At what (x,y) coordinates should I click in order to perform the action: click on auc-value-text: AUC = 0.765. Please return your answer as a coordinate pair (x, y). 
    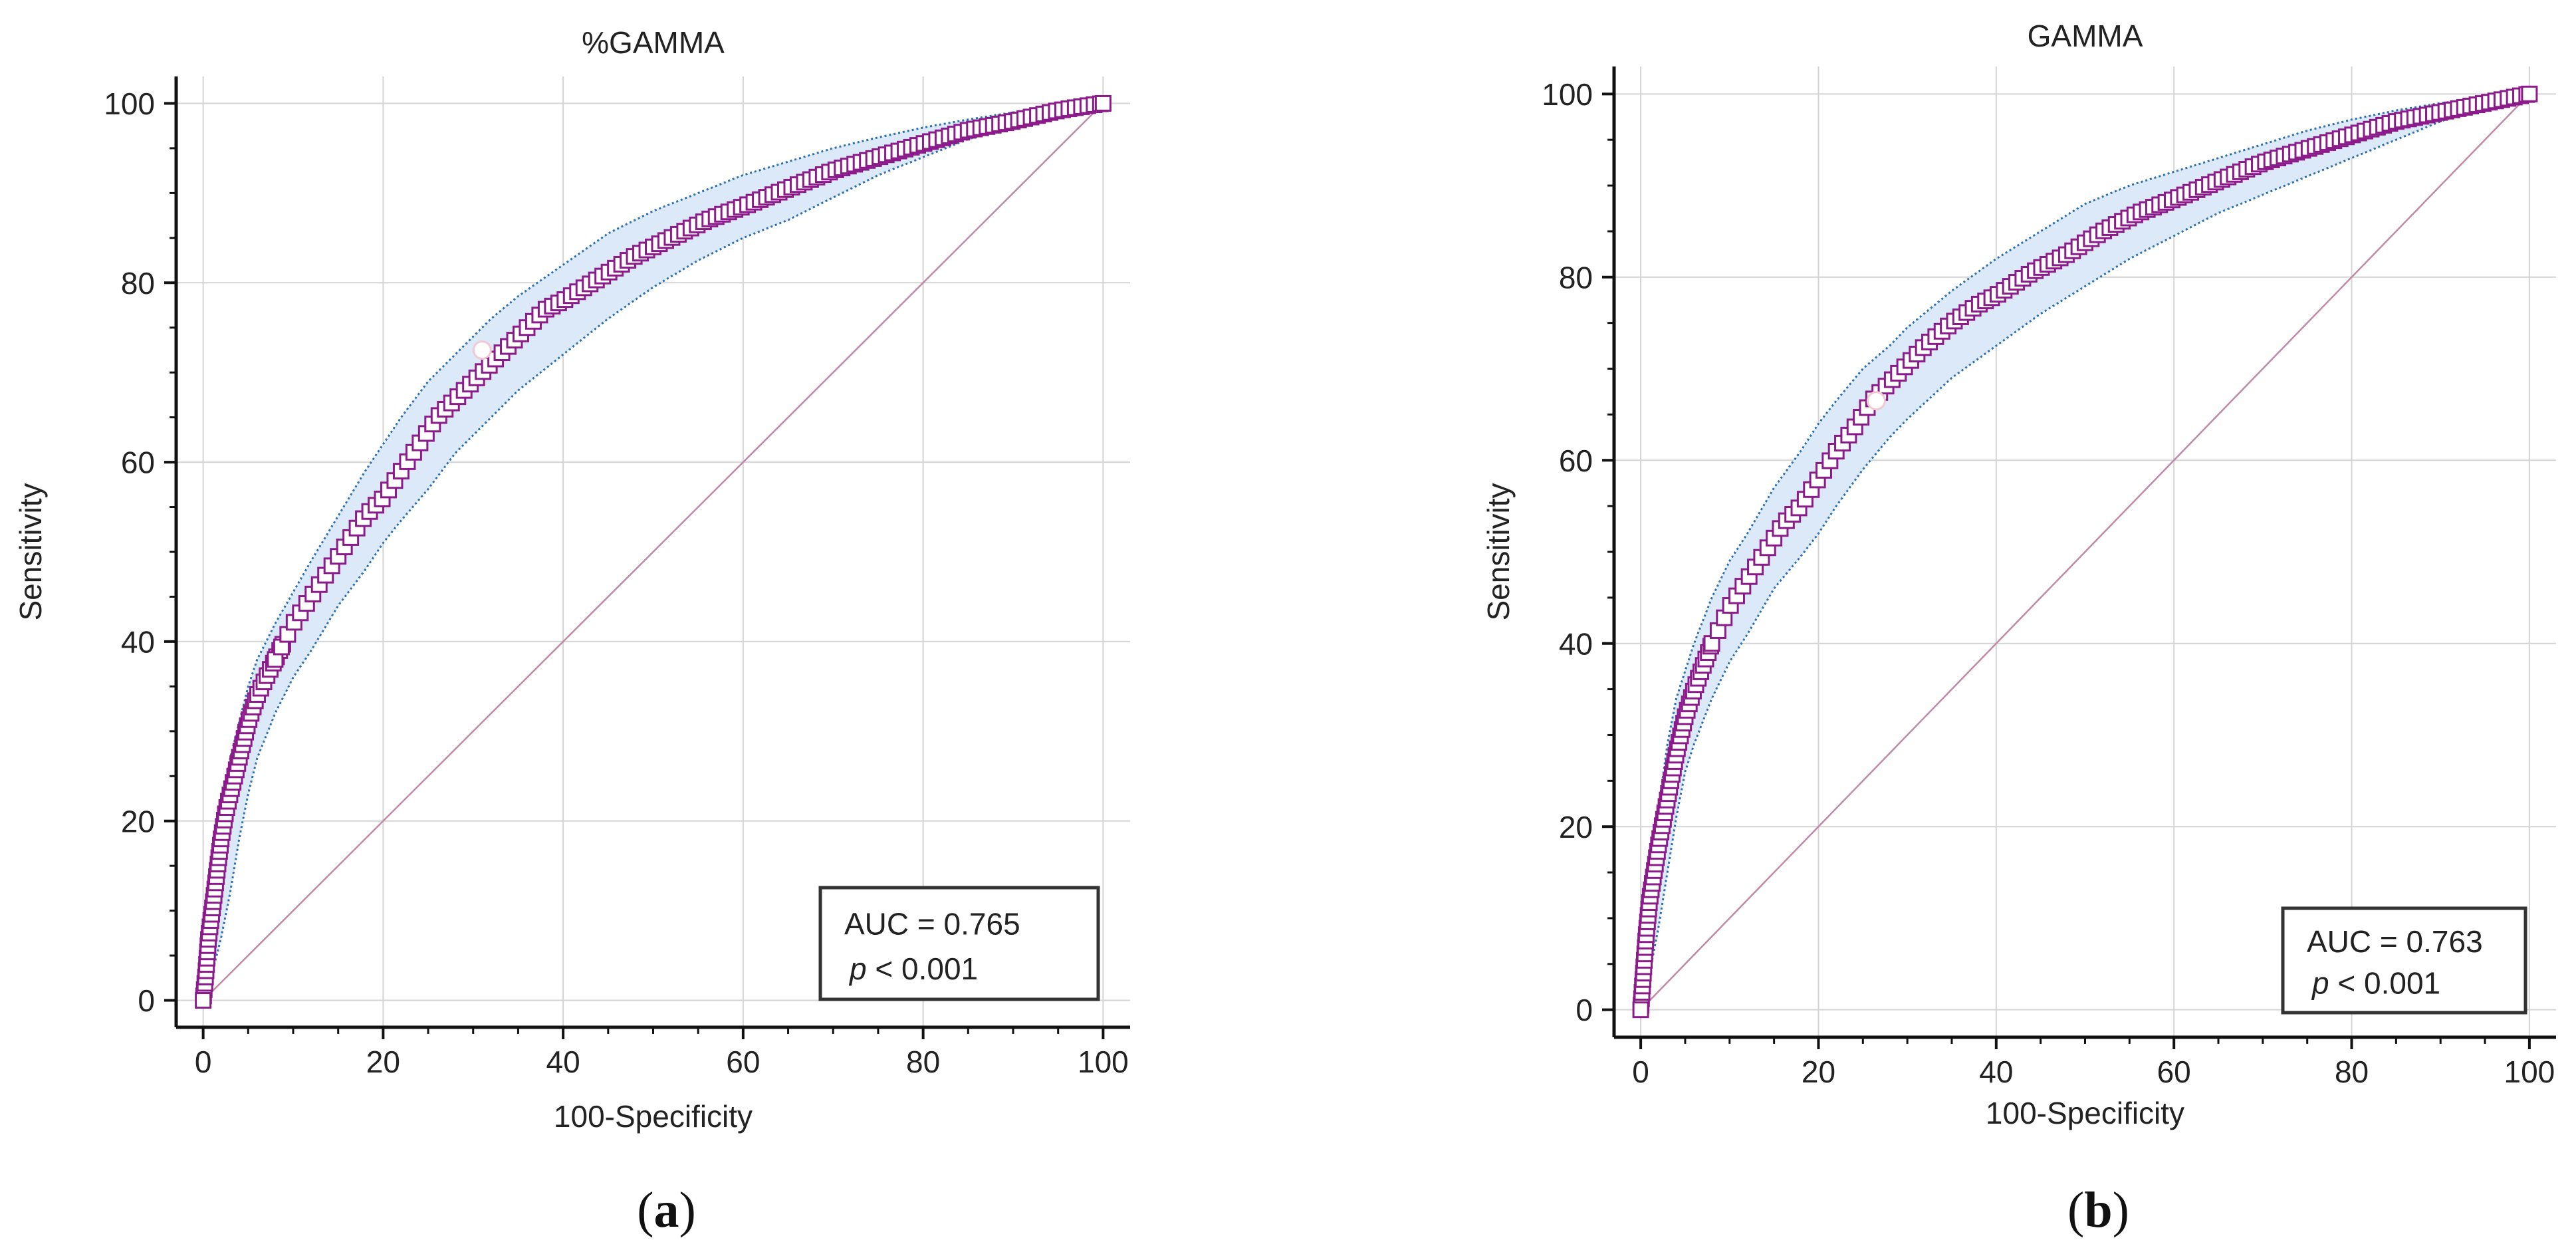
    Looking at the image, I should click on (932, 924).